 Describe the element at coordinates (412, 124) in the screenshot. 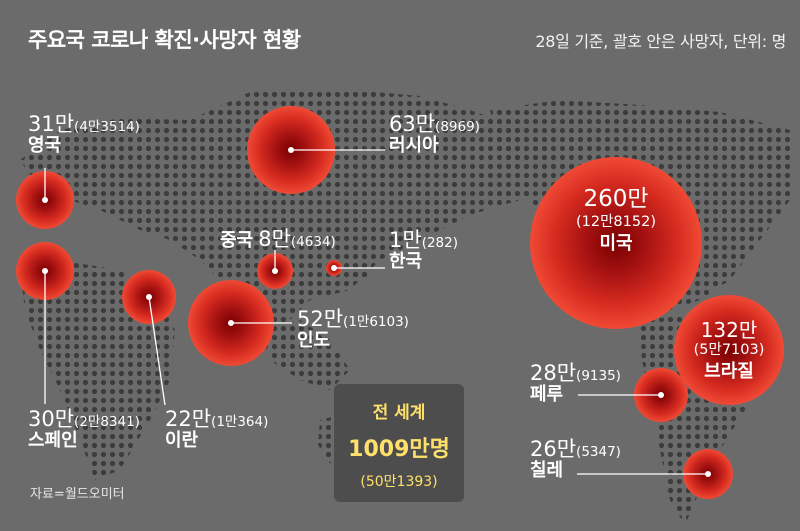

I see `russia-cases: 63만` at that location.